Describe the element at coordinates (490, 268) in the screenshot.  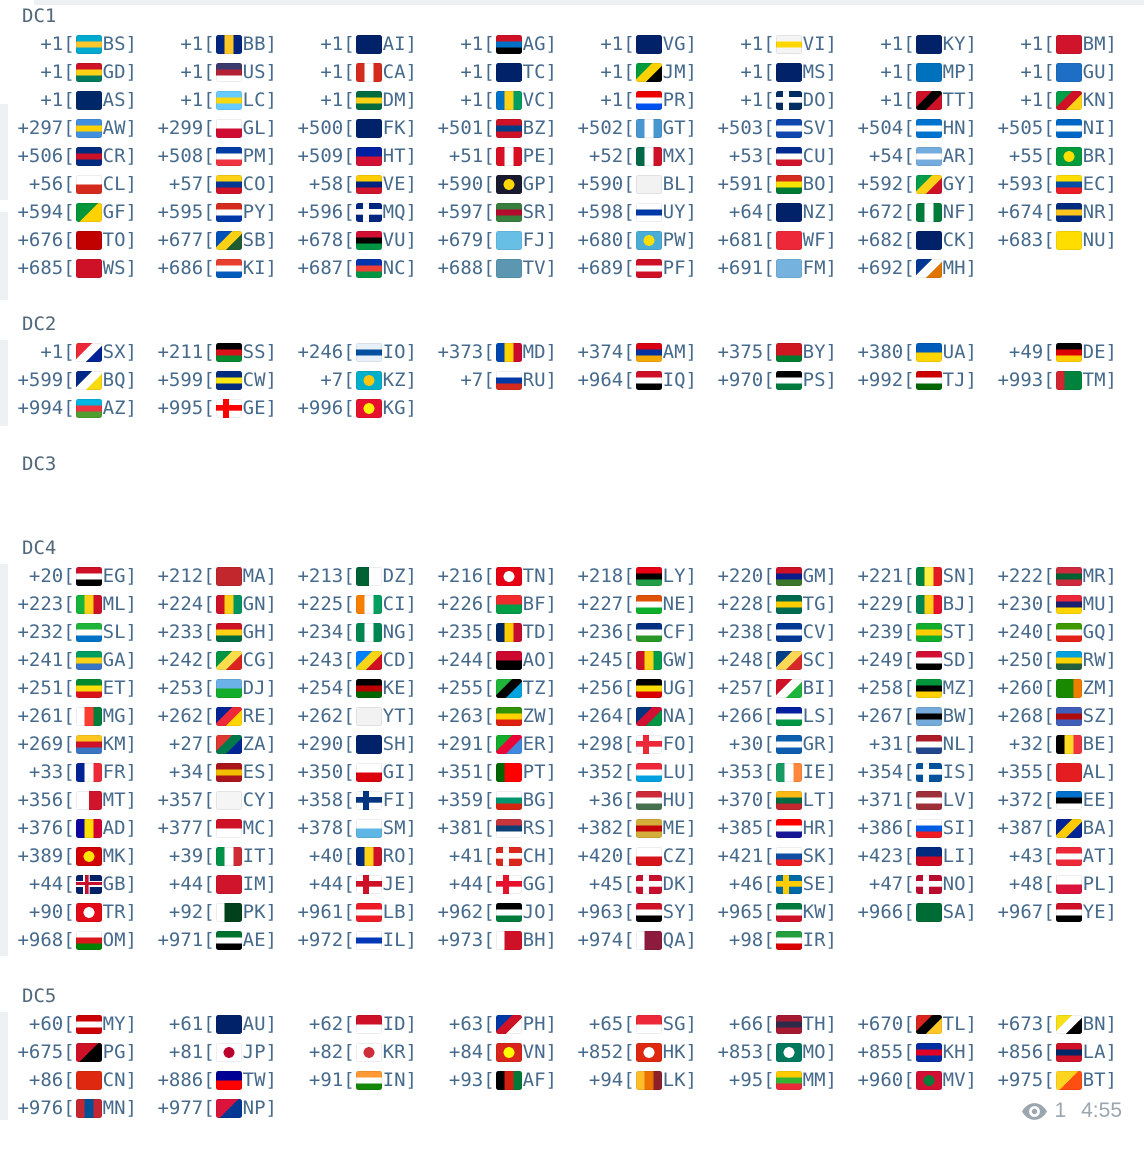
I see `dial-code-entry: +688[TV]` at that location.